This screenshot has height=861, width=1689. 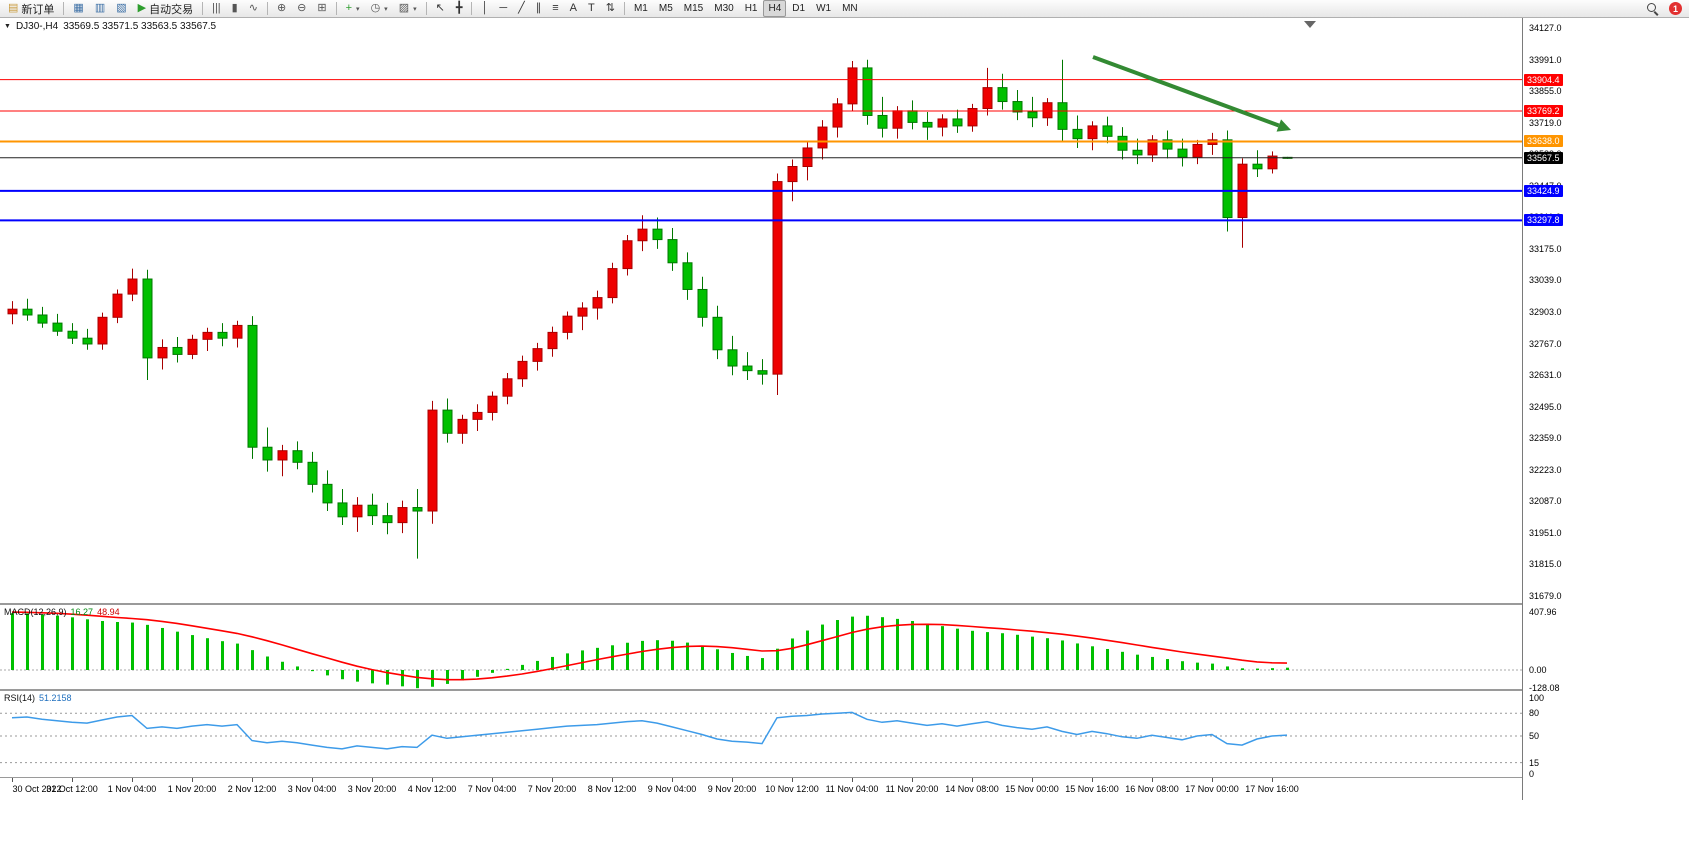 What do you see at coordinates (573, 9) in the screenshot?
I see `text-button: A` at bounding box center [573, 9].